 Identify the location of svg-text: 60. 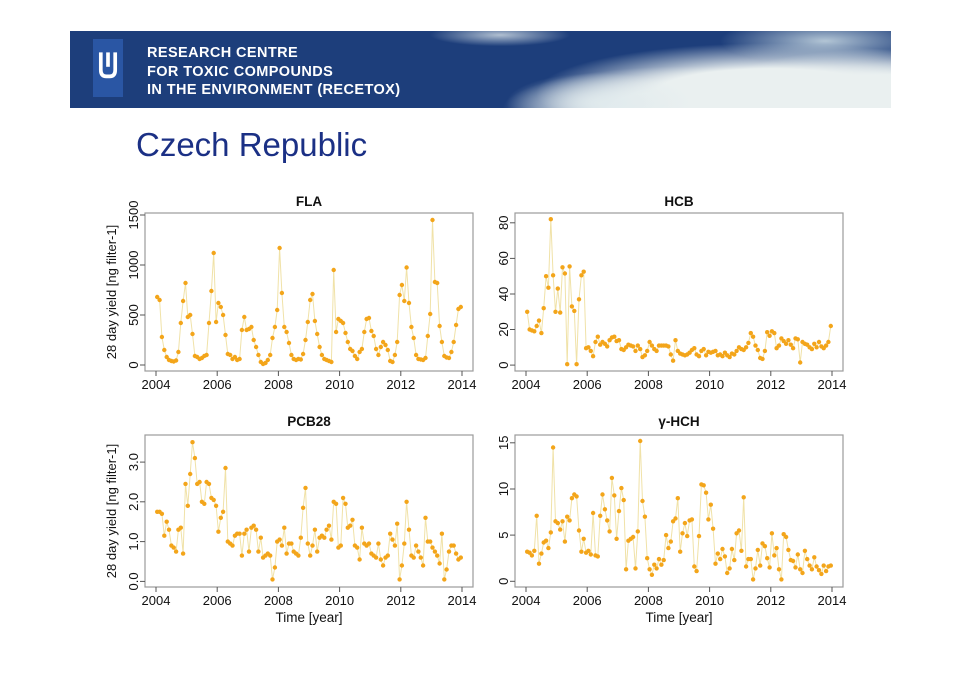
(503, 258).